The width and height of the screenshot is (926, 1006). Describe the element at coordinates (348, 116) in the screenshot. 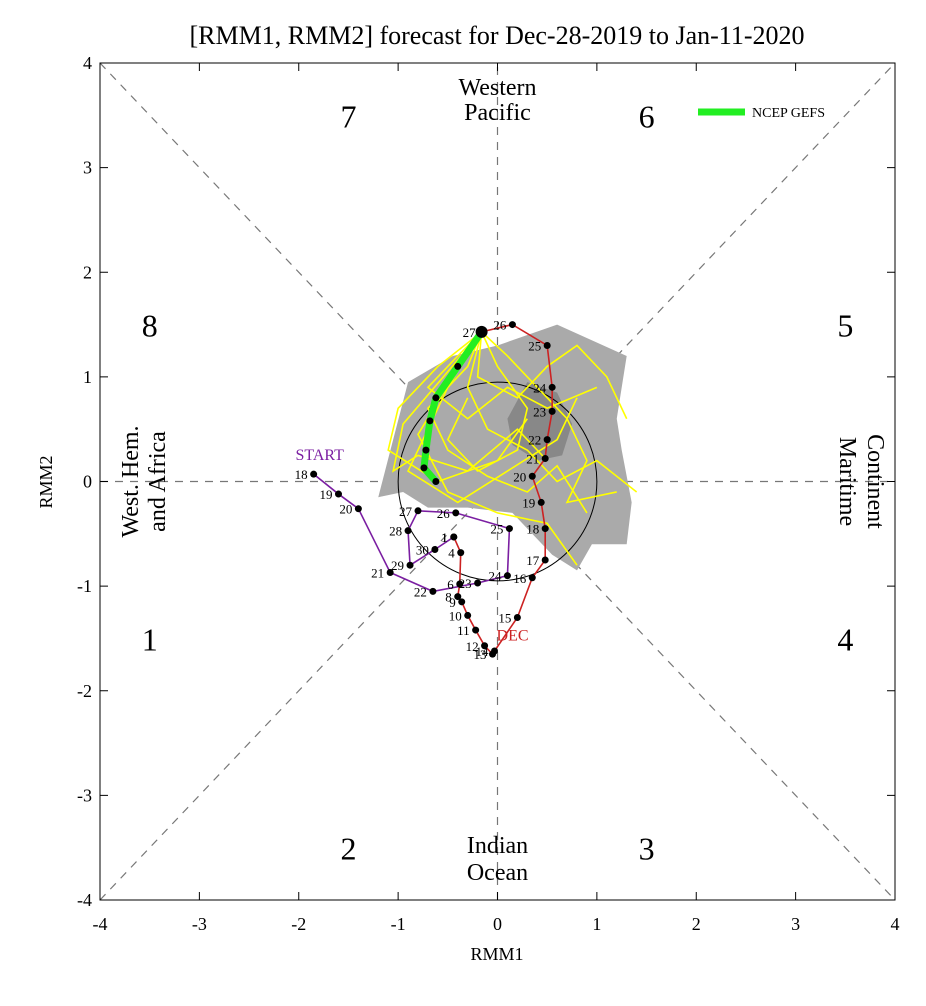

I see `phase-label-7: 7` at that location.